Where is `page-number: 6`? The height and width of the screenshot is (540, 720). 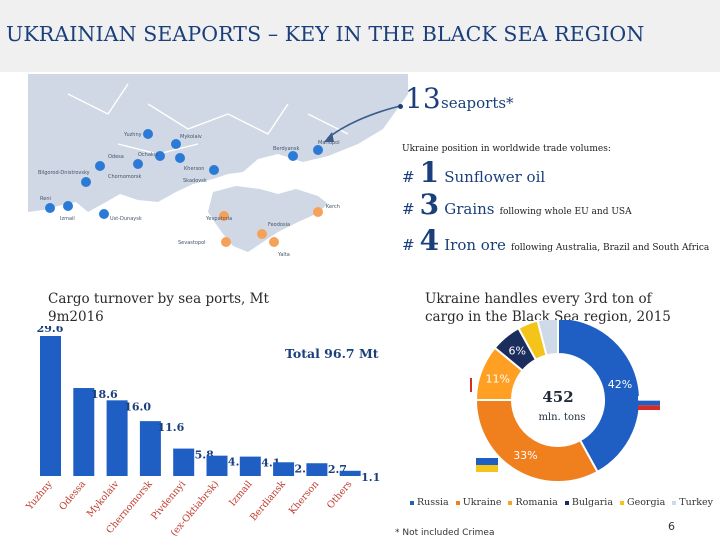
page-number: 6 is located at coordinates (671, 526).